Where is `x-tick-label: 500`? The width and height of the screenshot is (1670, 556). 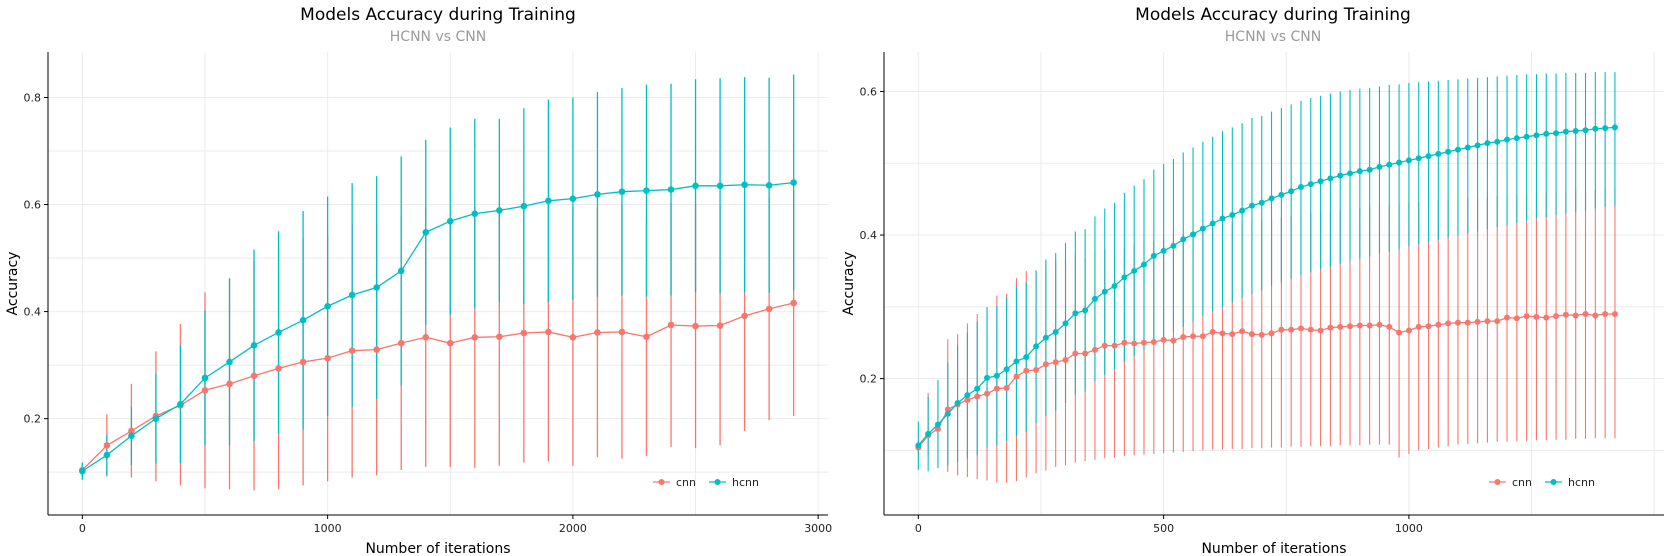
x-tick-label: 500 is located at coordinates (1163, 528).